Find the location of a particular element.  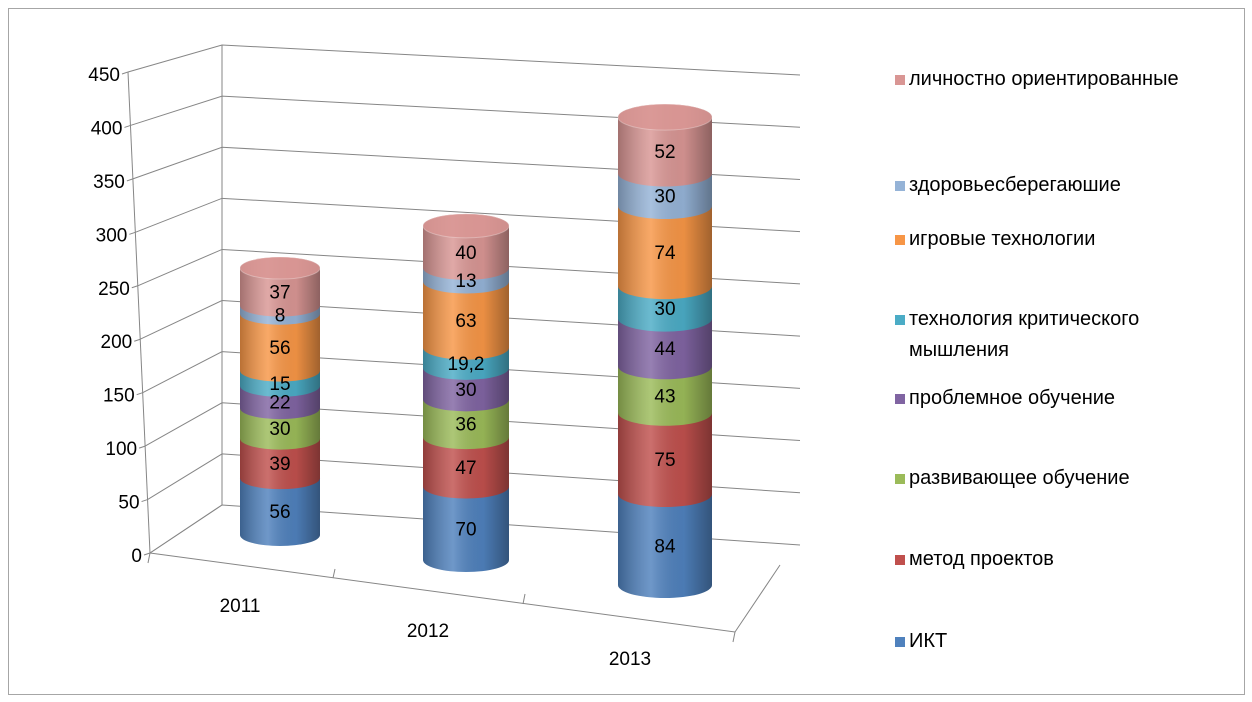

y-tick-label: 200 is located at coordinates (117, 342).